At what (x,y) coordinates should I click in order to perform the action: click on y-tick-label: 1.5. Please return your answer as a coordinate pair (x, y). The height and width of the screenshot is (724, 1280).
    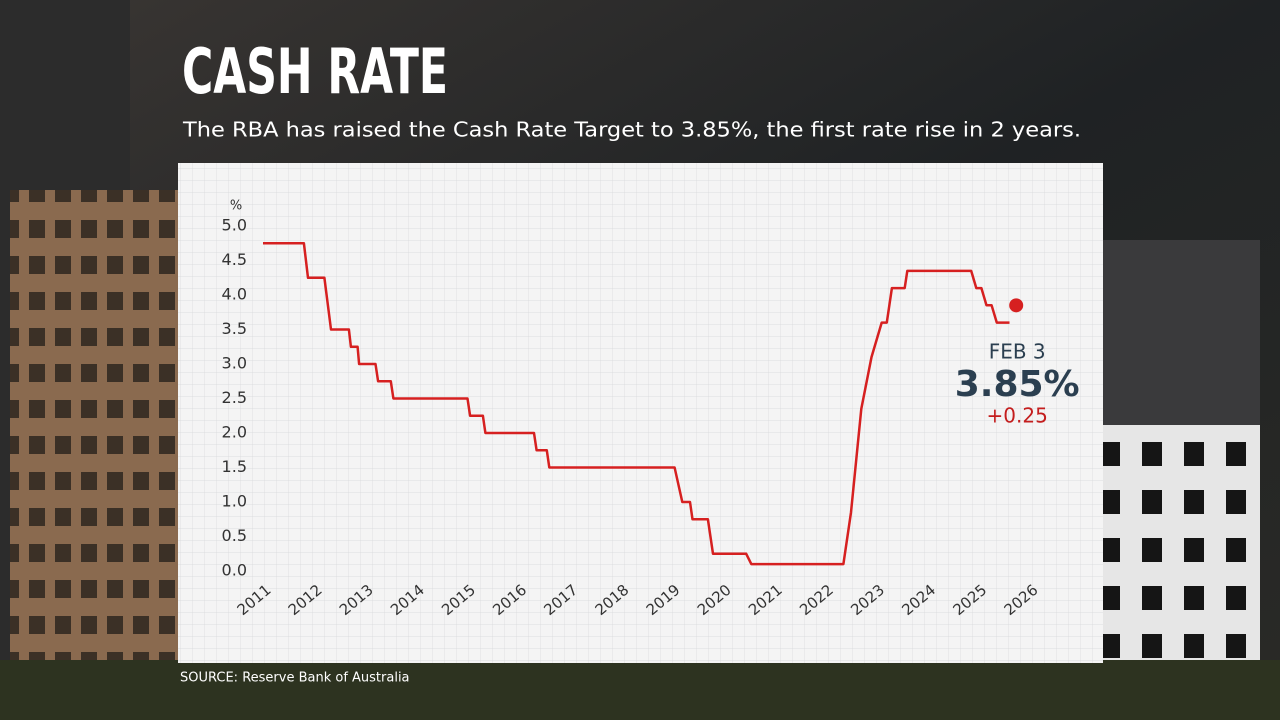
    Looking at the image, I should click on (234, 466).